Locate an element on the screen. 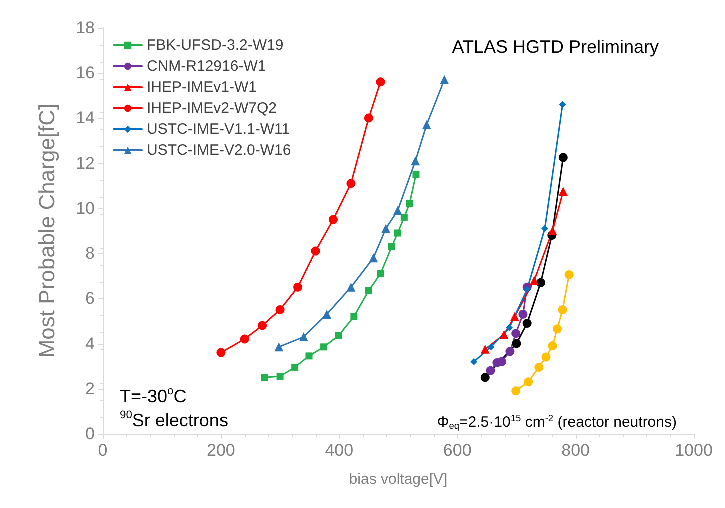 The width and height of the screenshot is (725, 508). x-tick-label: 600 is located at coordinates (457, 450).